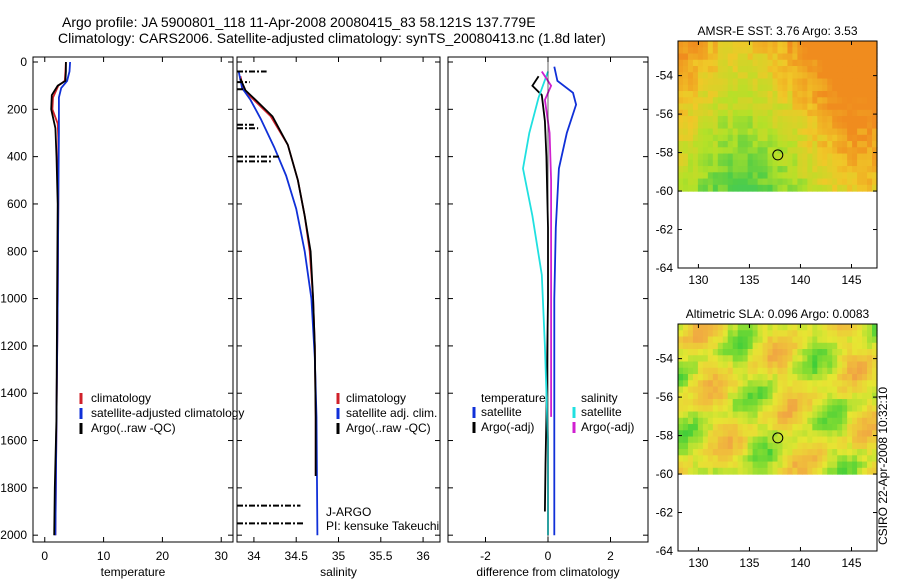 The image size is (900, 580). I want to click on sst_map-y-tick-label: -64, so click(665, 268).